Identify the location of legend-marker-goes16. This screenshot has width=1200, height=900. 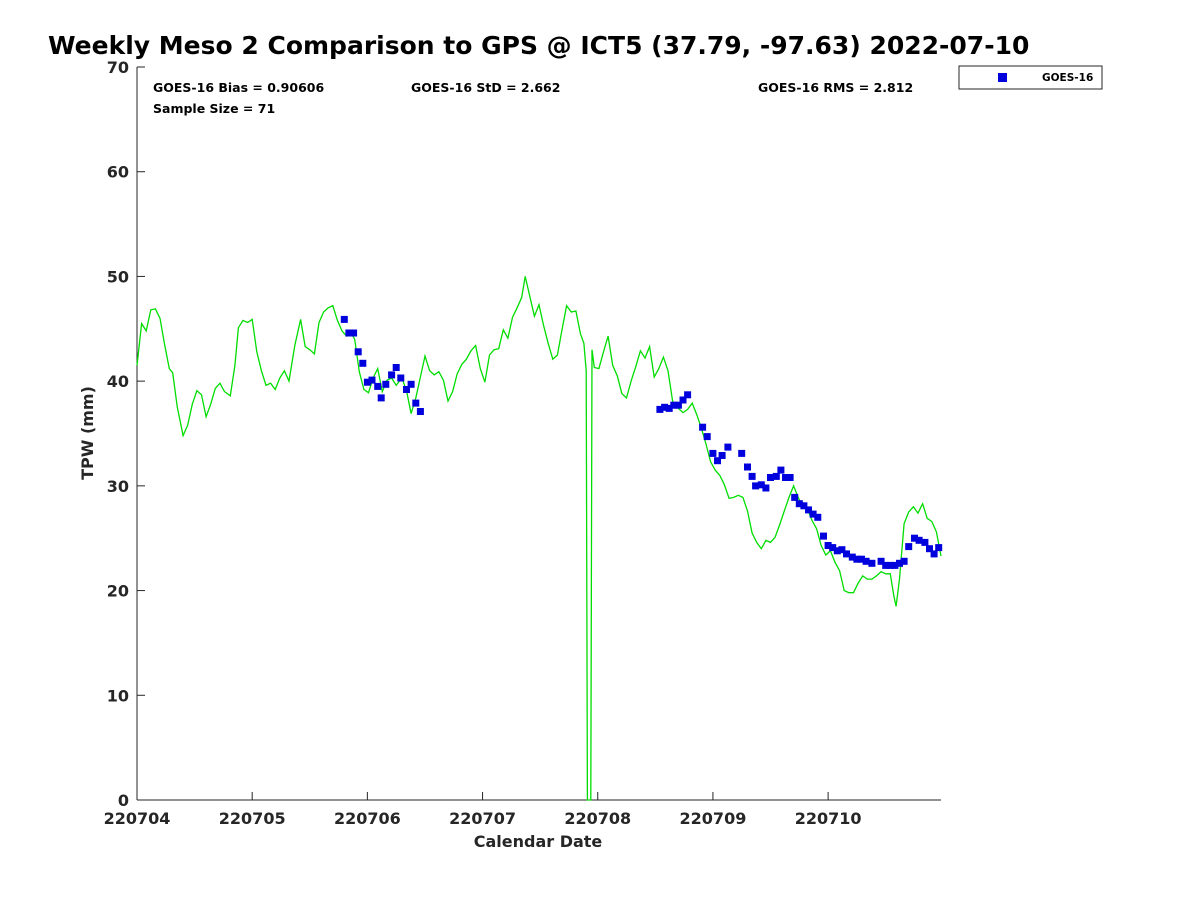
(1002, 77).